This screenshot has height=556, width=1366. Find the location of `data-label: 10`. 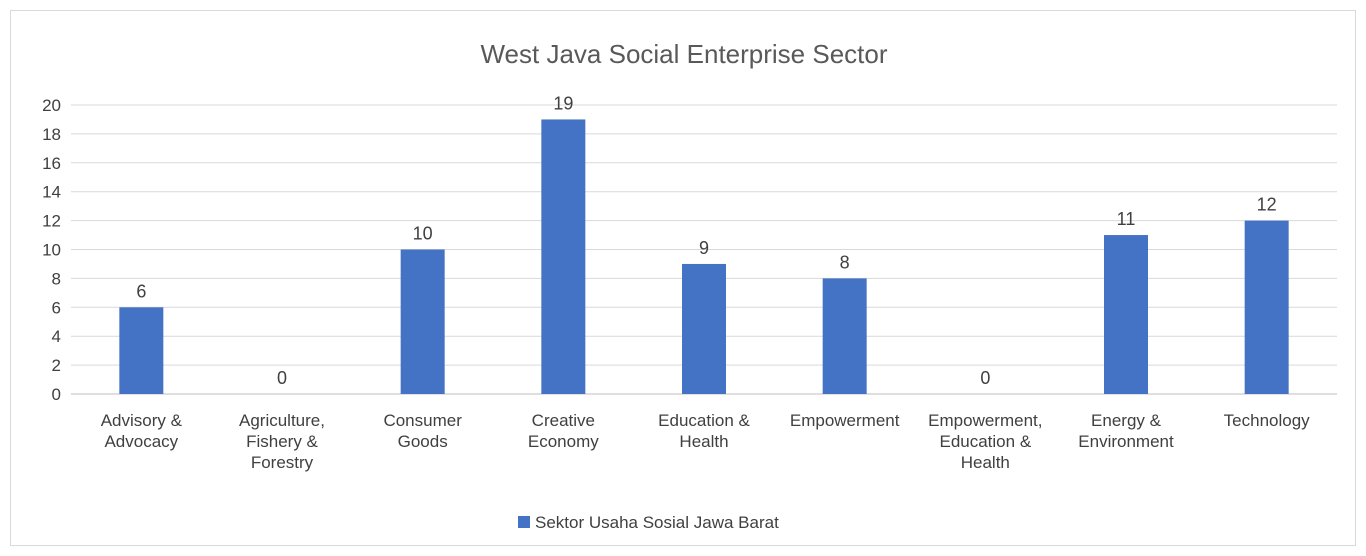

data-label: 10 is located at coordinates (423, 234).